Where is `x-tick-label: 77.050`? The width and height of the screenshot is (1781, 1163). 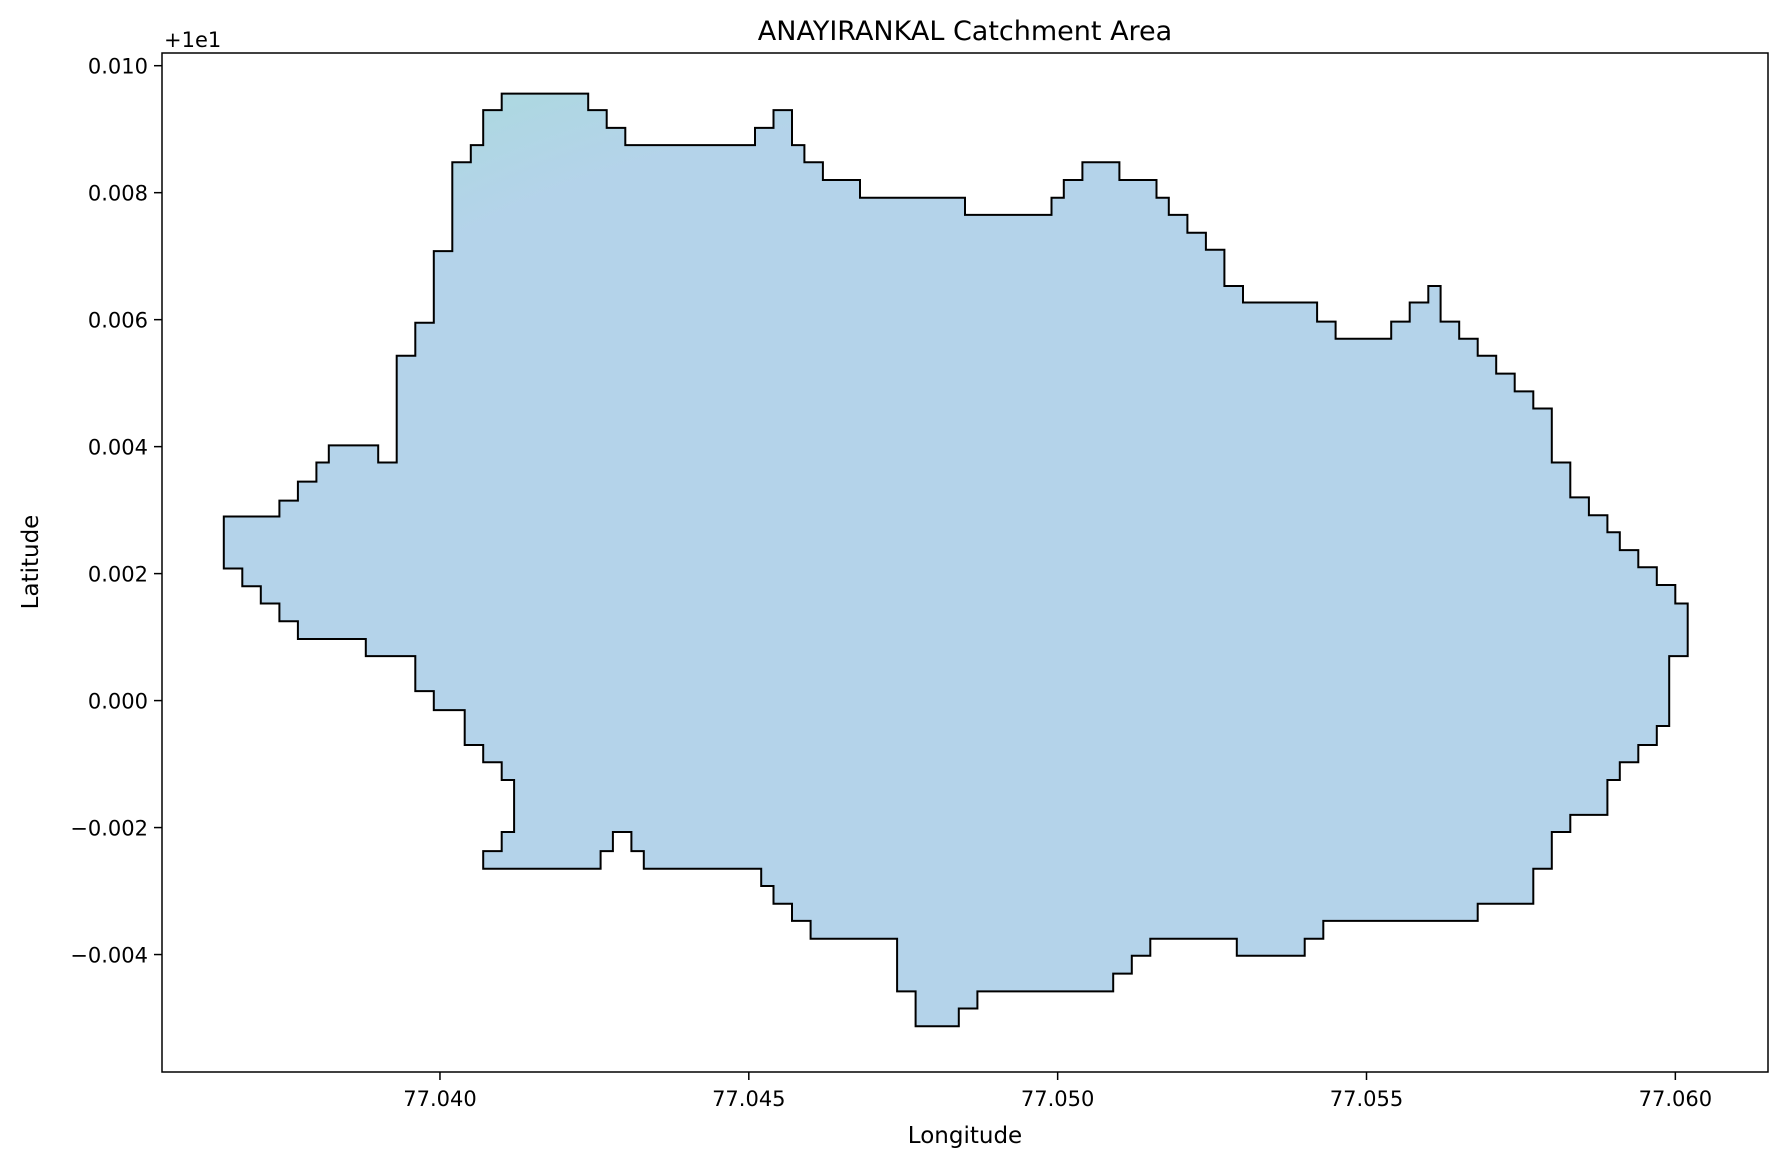 x-tick-label: 77.050 is located at coordinates (1057, 1099).